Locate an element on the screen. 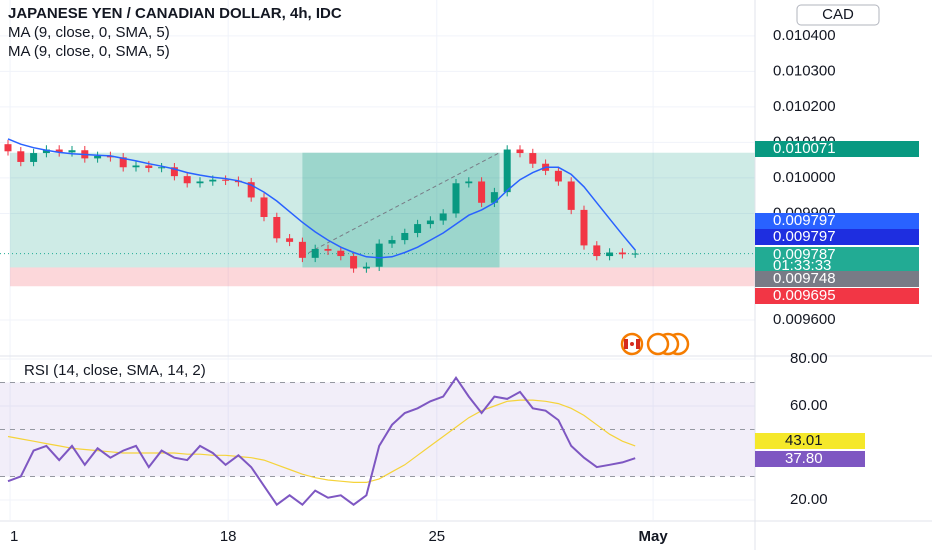 This screenshot has height=550, width=932. chart-title: JAPANESE YEN / CANADIAN DOLLAR, 4h, IDC is located at coordinates (175, 13).